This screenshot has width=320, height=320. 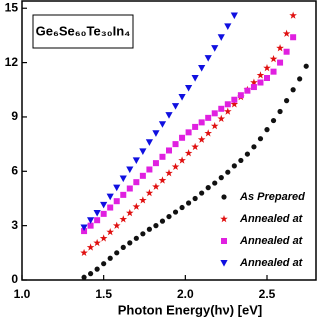 I want to click on legend-label: Annealed at, so click(x=271, y=241).